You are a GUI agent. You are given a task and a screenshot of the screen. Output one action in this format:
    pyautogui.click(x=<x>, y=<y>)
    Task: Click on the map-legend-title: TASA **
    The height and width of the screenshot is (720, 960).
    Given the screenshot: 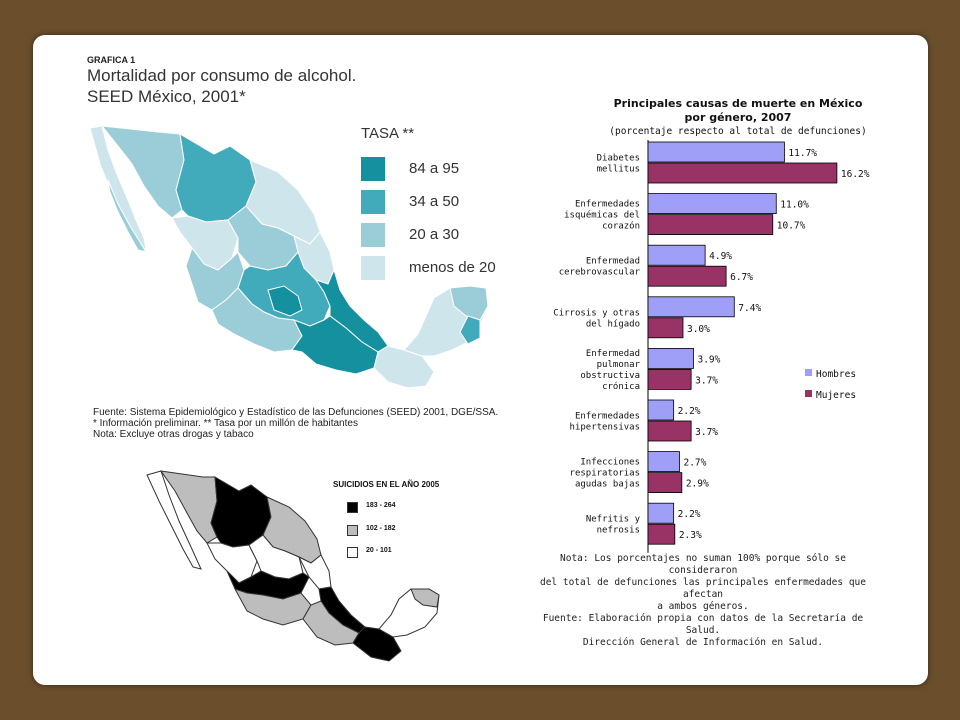 What is the action you would take?
    pyautogui.click(x=388, y=133)
    